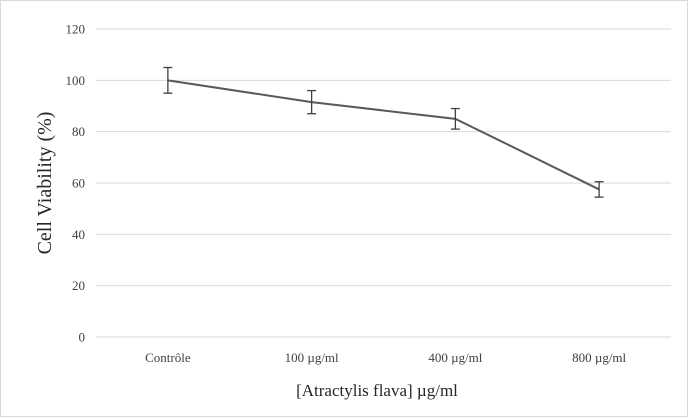 The height and width of the screenshot is (418, 688). I want to click on x-axis-title: [Atractylis flava] µg/ml, so click(377, 390).